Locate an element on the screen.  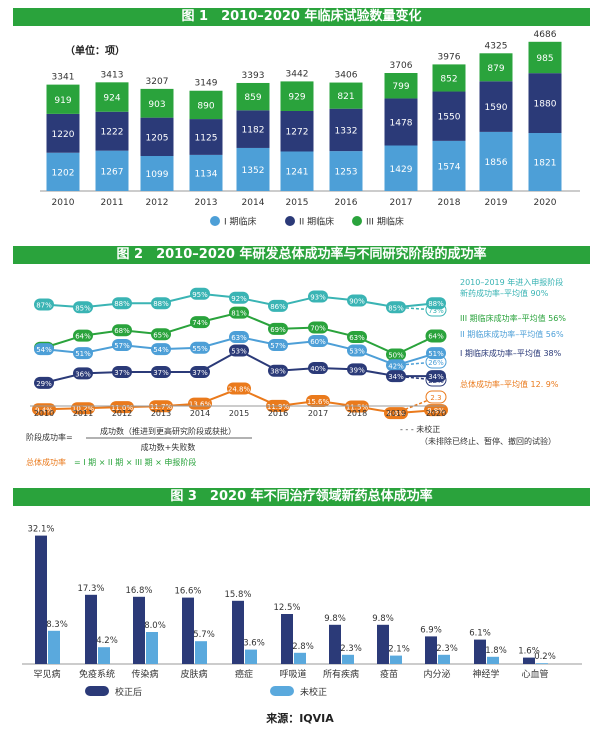
total-label: 4686 is located at coordinates (545, 35).